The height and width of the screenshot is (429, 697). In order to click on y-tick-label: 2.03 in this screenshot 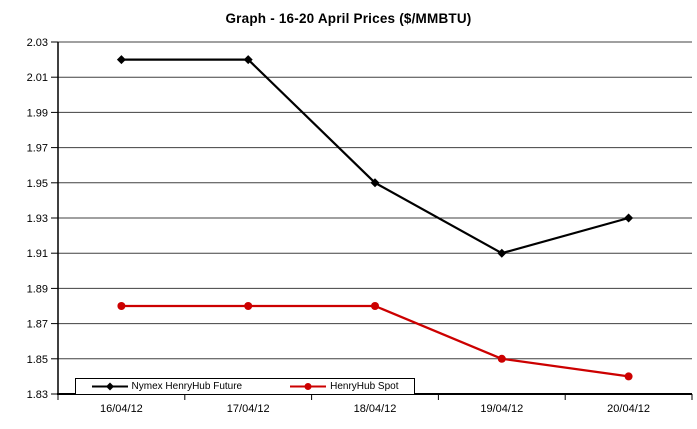, I will do `click(37, 43)`.